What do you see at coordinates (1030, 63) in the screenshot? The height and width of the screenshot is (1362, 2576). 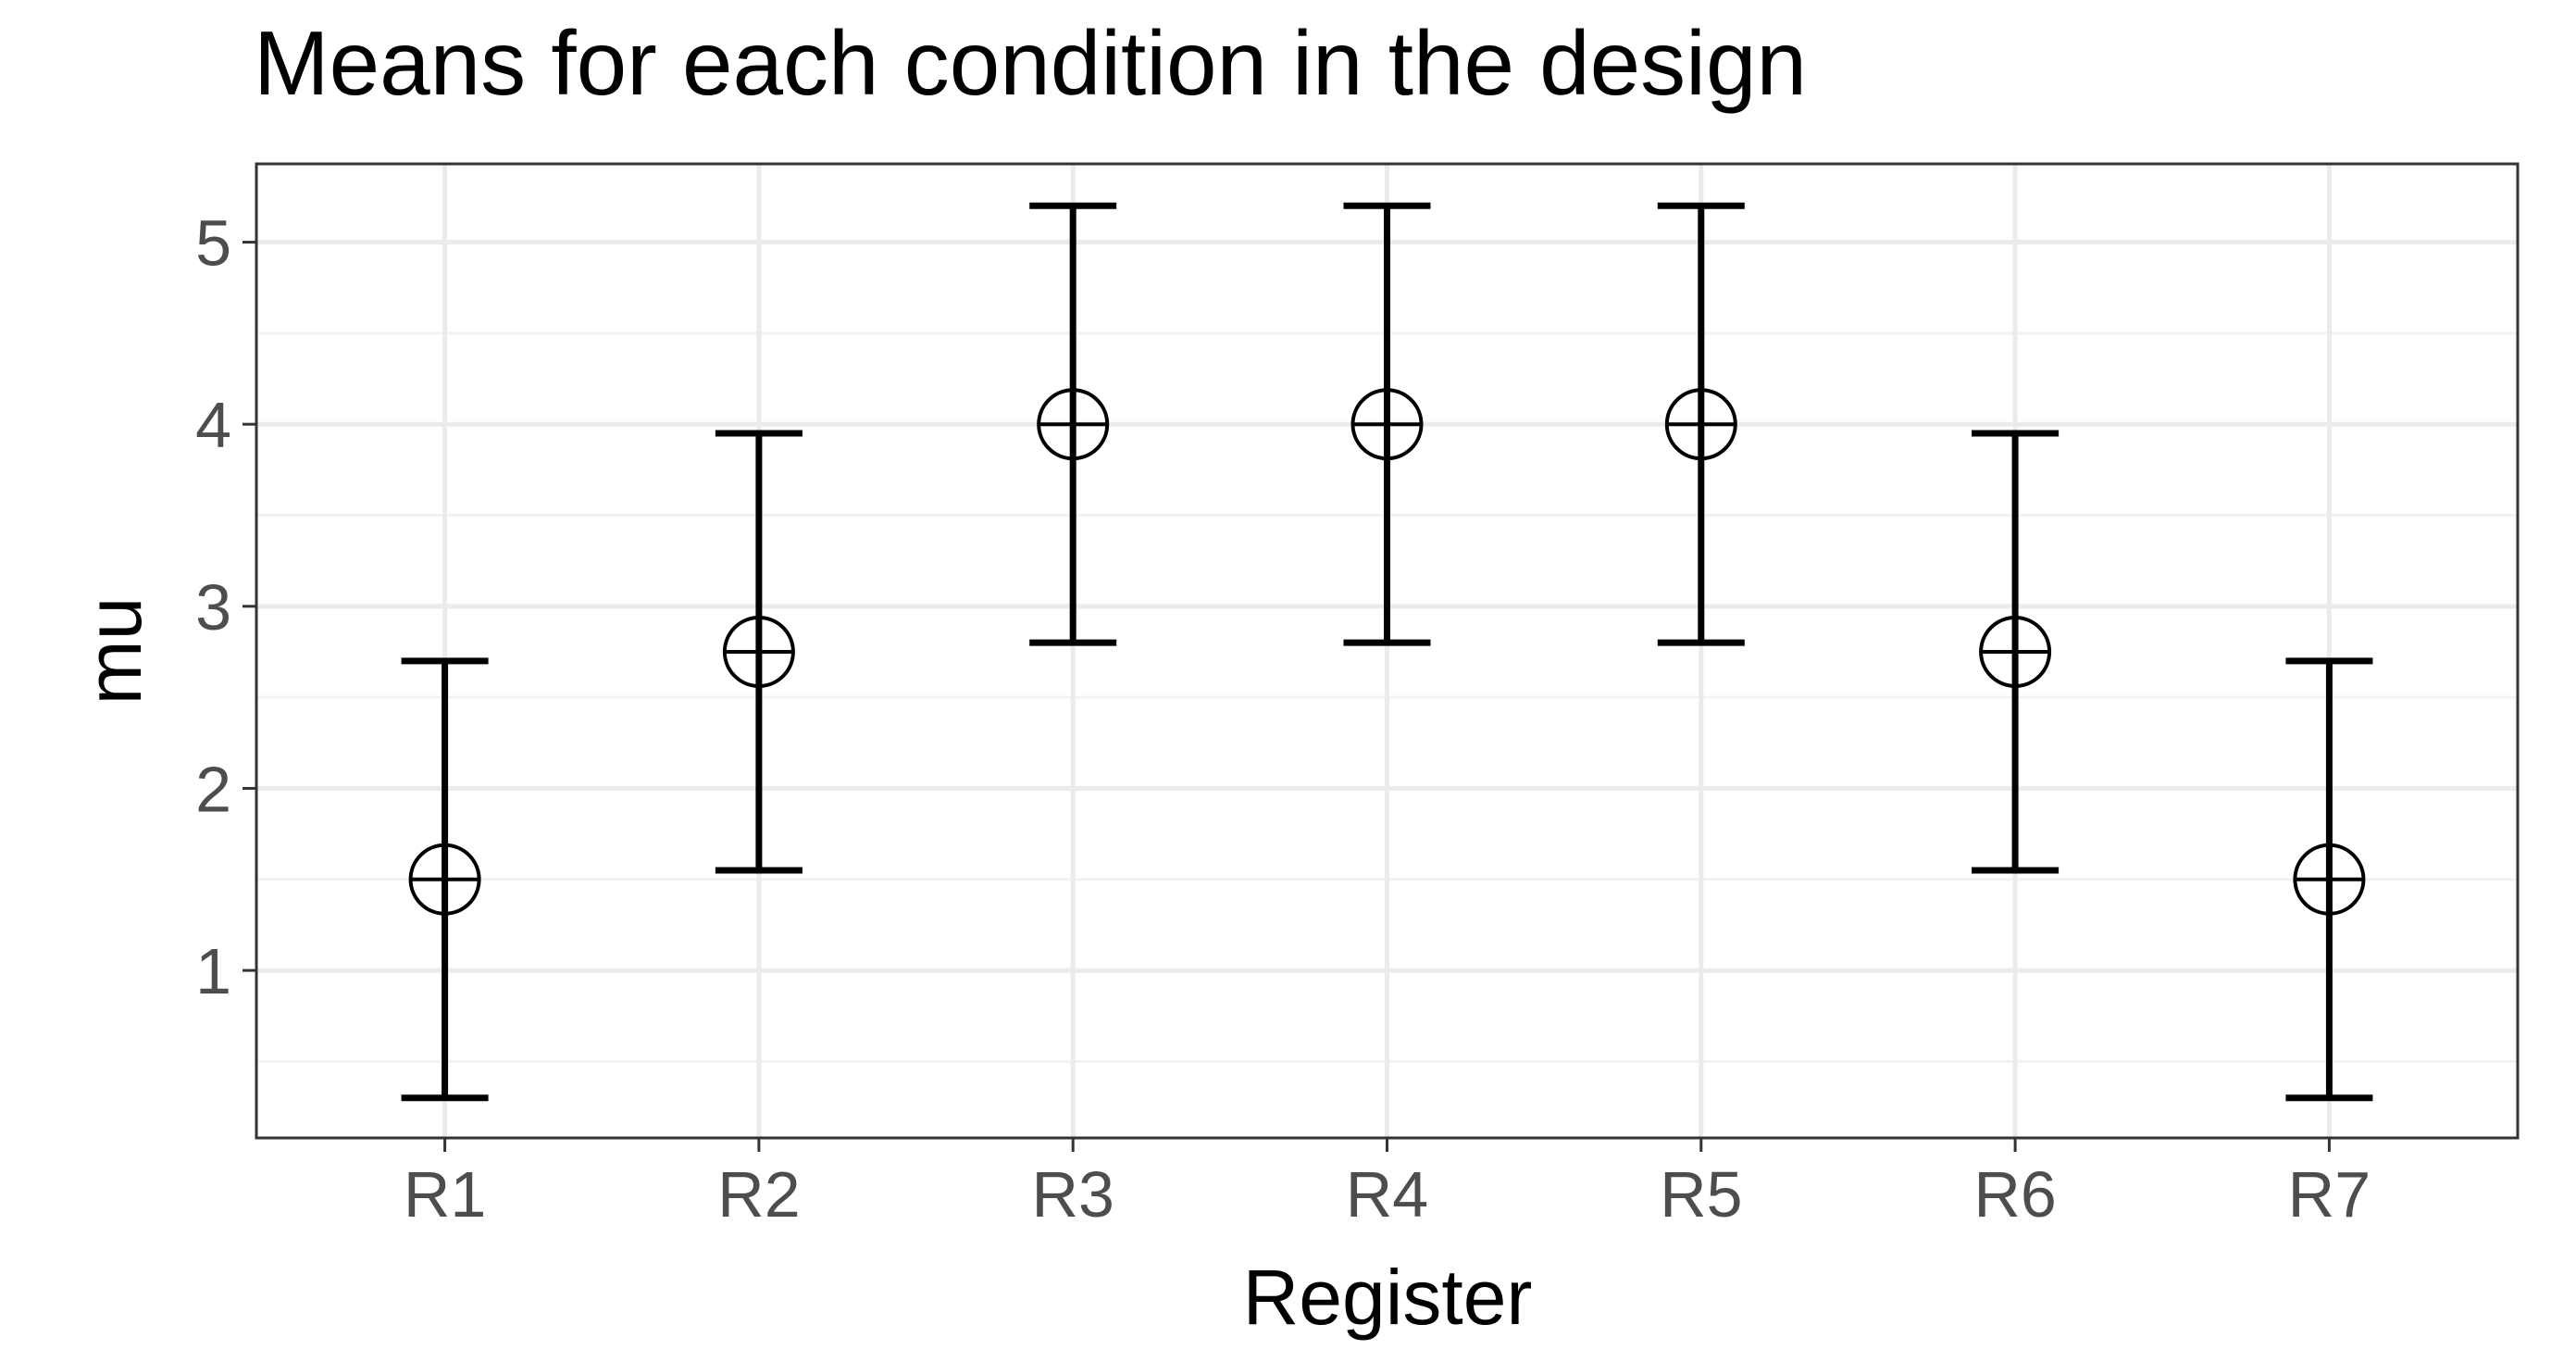 I see `chart-title: Means for each condition in the design` at bounding box center [1030, 63].